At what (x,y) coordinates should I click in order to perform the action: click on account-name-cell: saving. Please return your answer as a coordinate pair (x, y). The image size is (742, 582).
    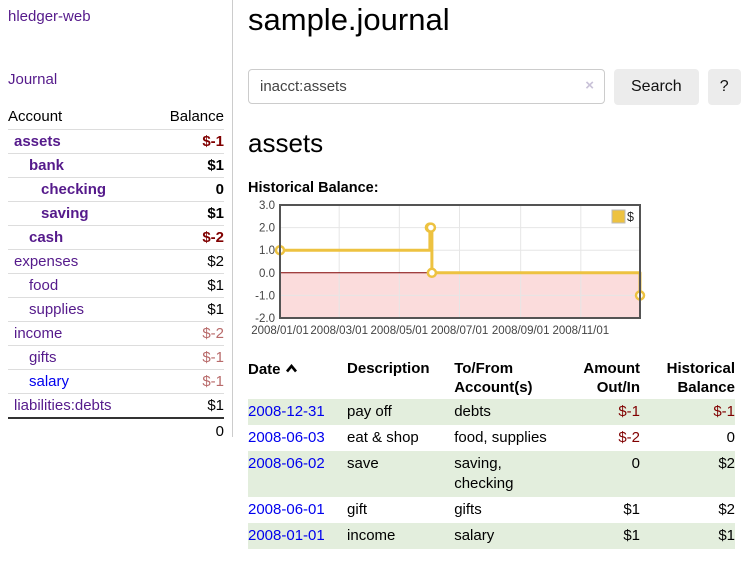
    Looking at the image, I should click on (79, 214).